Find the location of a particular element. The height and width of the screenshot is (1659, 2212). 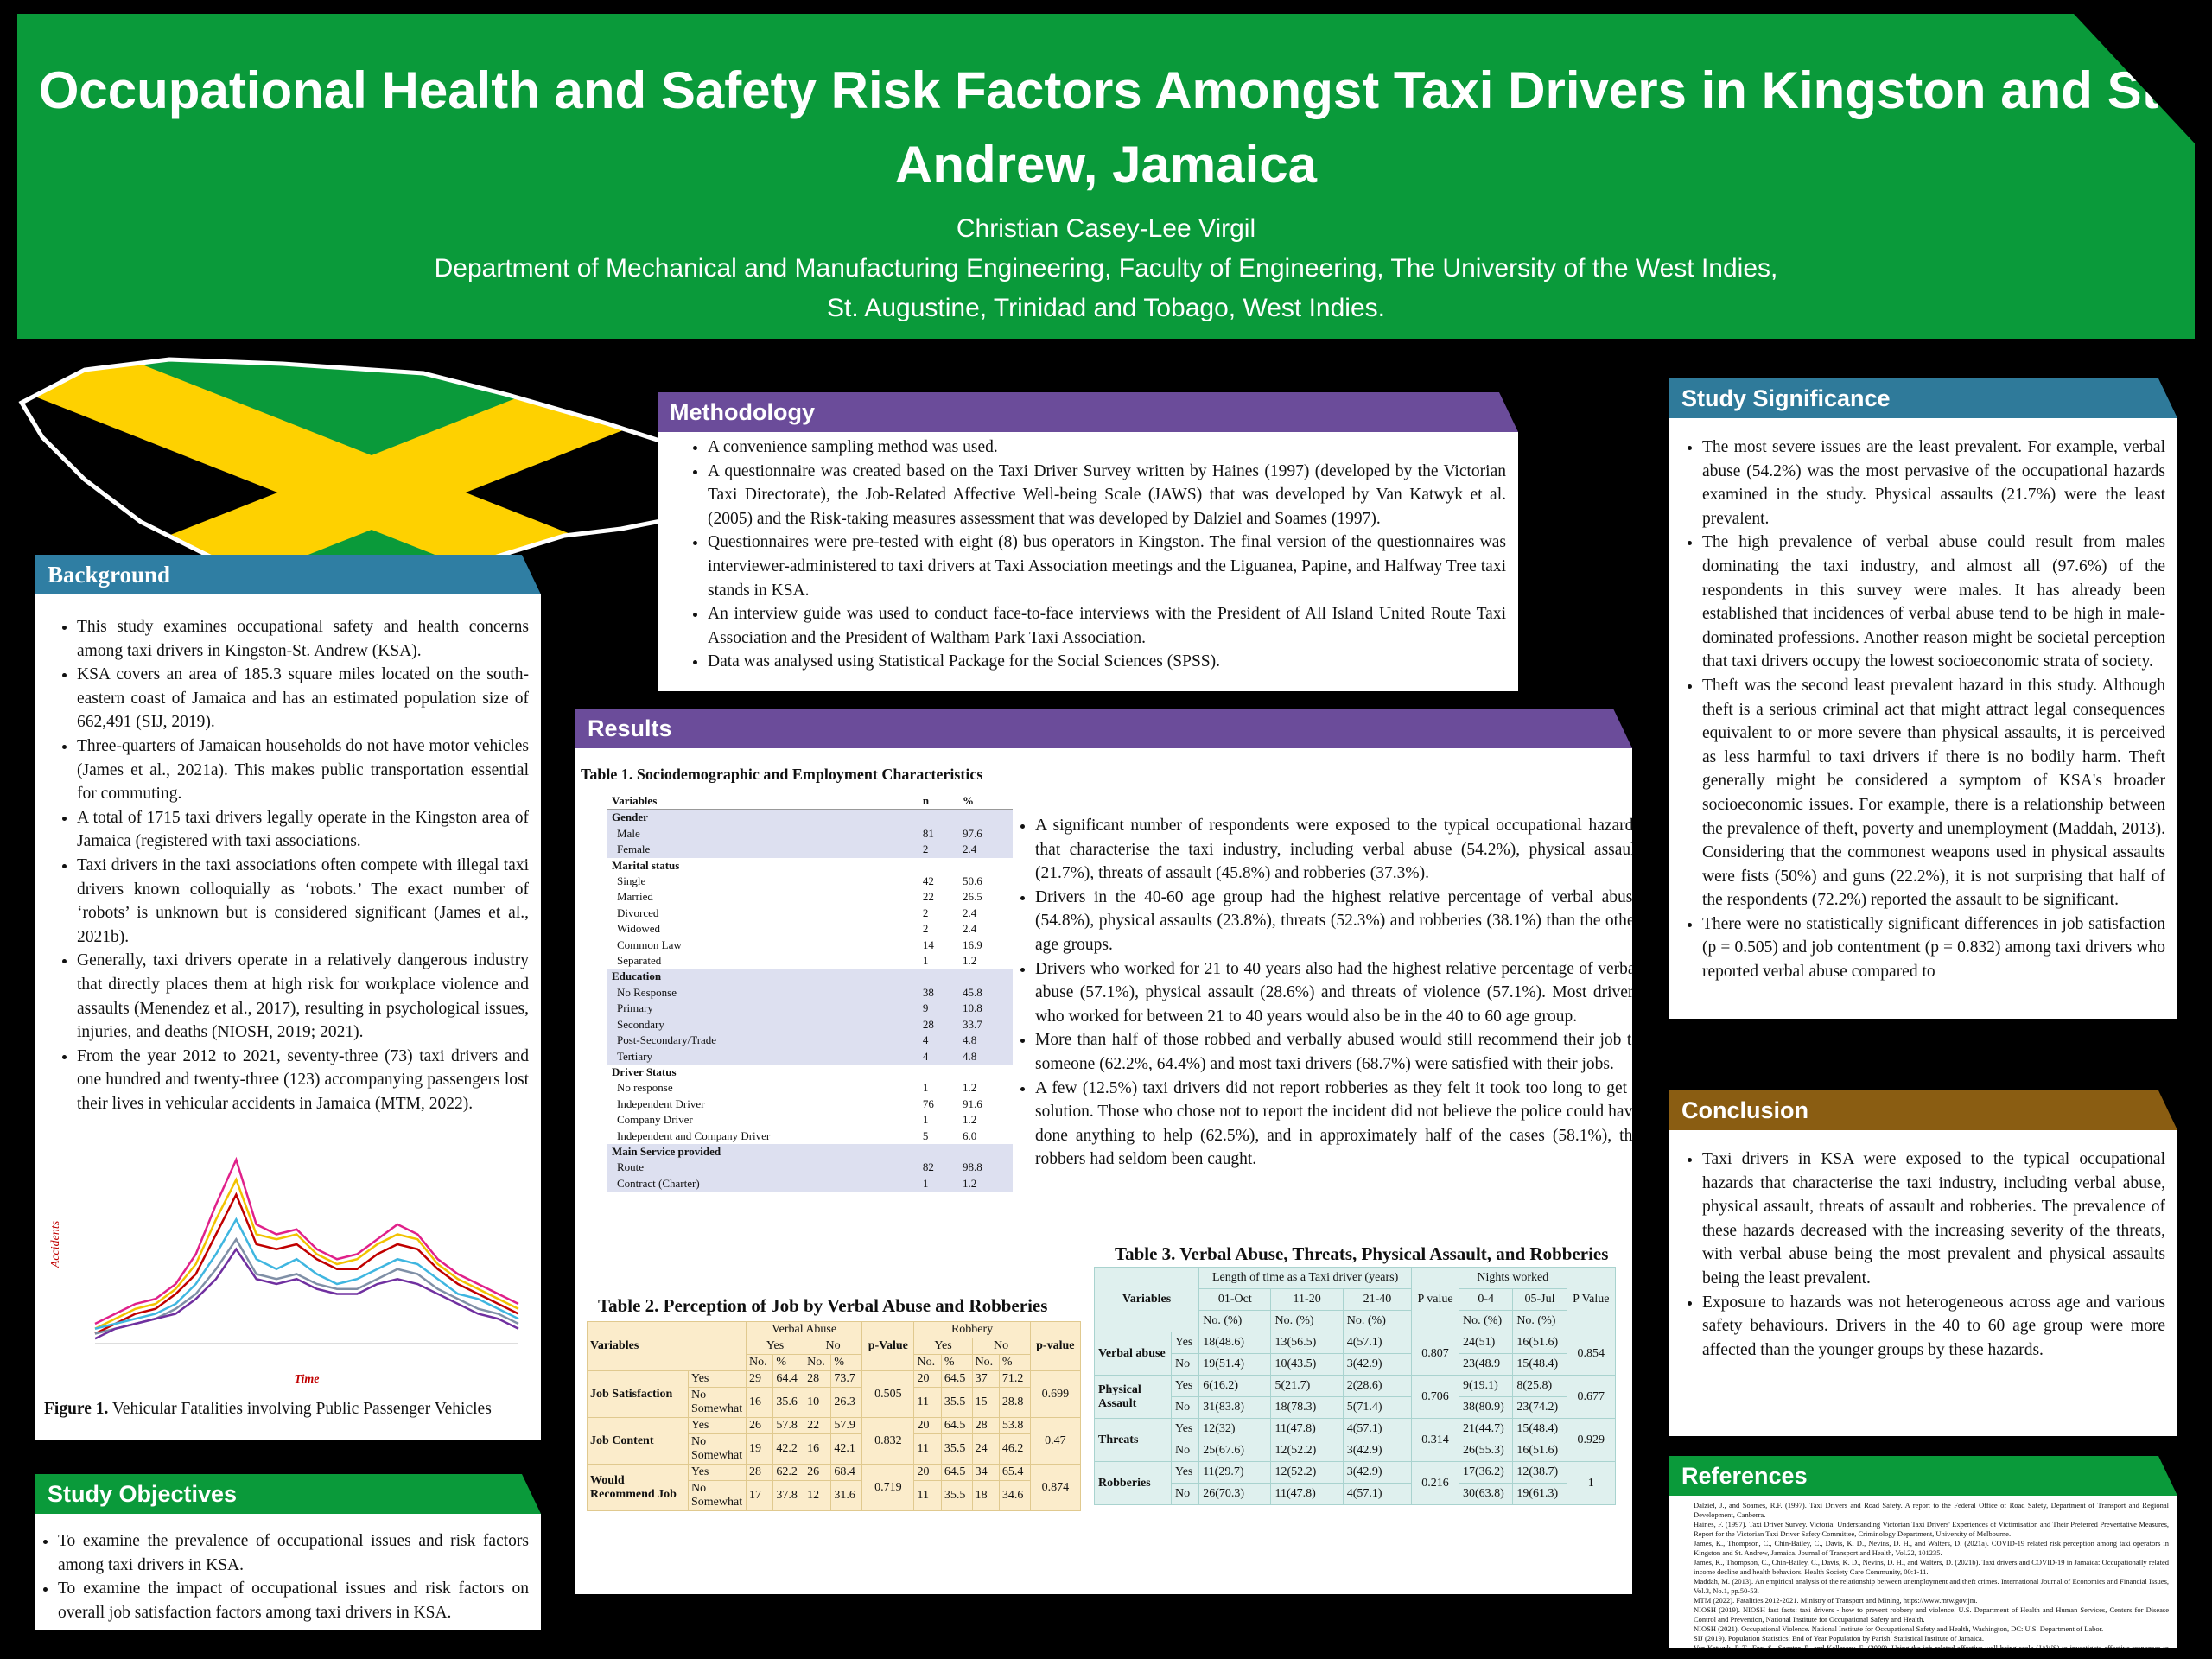

section-heading: References is located at coordinates (1923, 1476).